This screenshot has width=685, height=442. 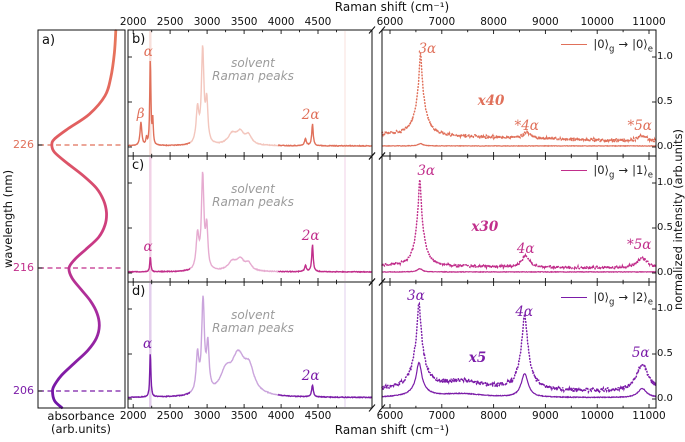 What do you see at coordinates (310, 236) in the screenshot?
I see `peak-label-2alpha-c: 2α` at bounding box center [310, 236].